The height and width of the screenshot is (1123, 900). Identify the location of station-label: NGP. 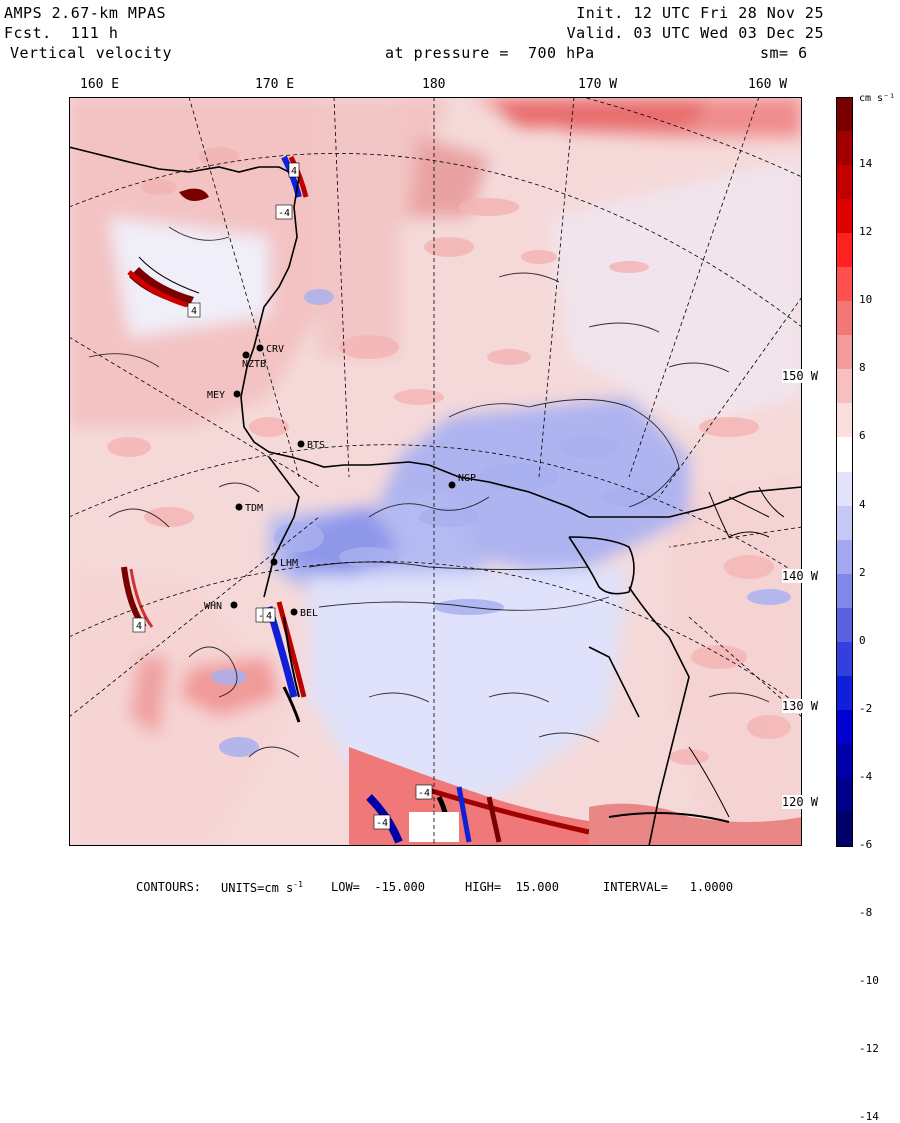
(467, 478).